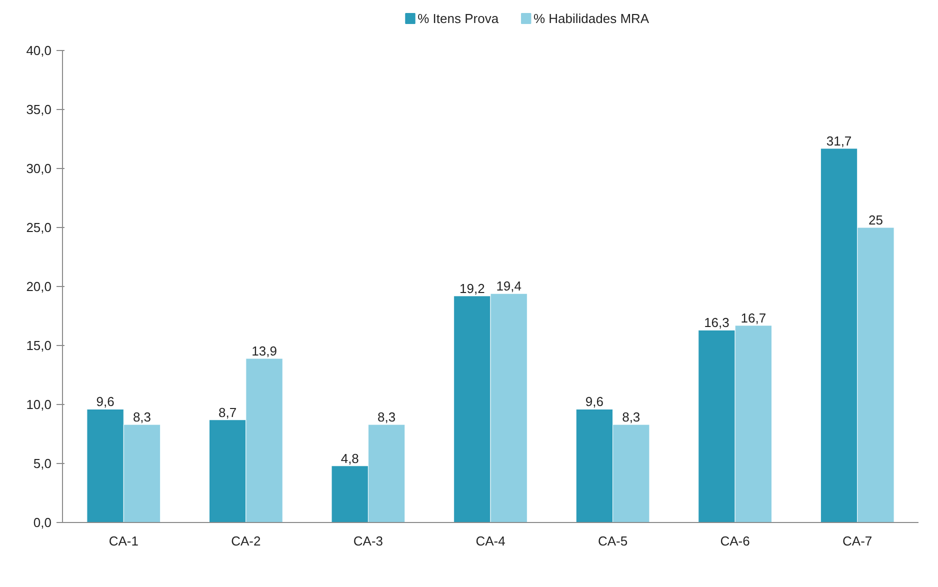  Describe the element at coordinates (42, 522) in the screenshot. I see `y-tick-label: 0,0` at that location.